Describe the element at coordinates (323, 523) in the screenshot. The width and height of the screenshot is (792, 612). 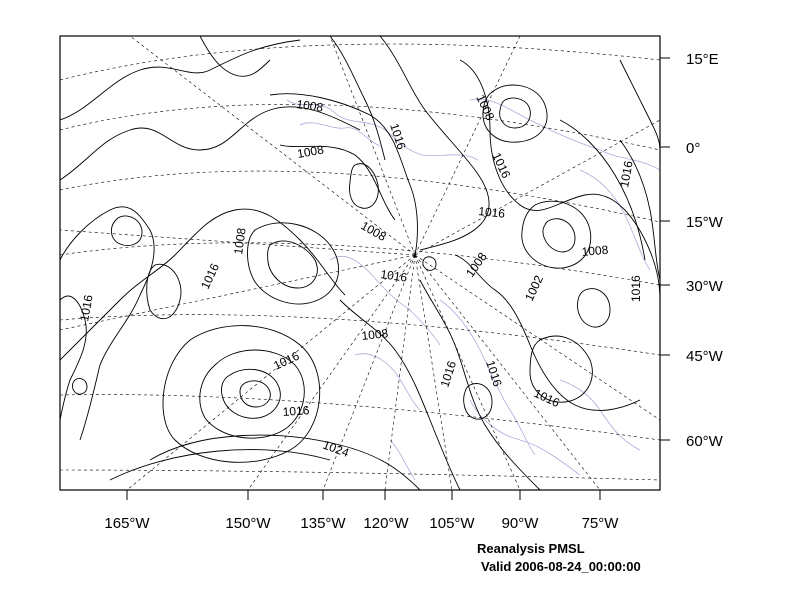
I see `longitude-label: 135°W` at that location.